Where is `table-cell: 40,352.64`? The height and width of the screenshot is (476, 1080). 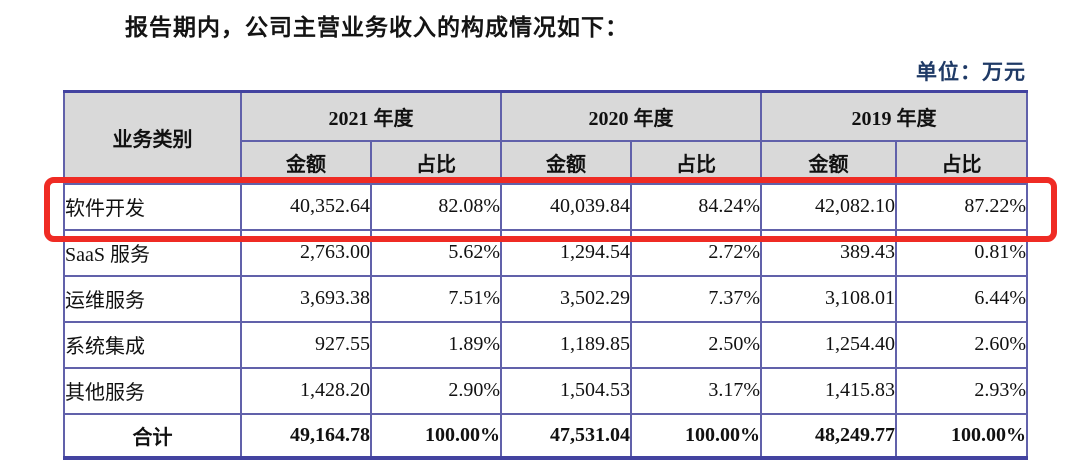 table-cell: 40,352.64 is located at coordinates (306, 206).